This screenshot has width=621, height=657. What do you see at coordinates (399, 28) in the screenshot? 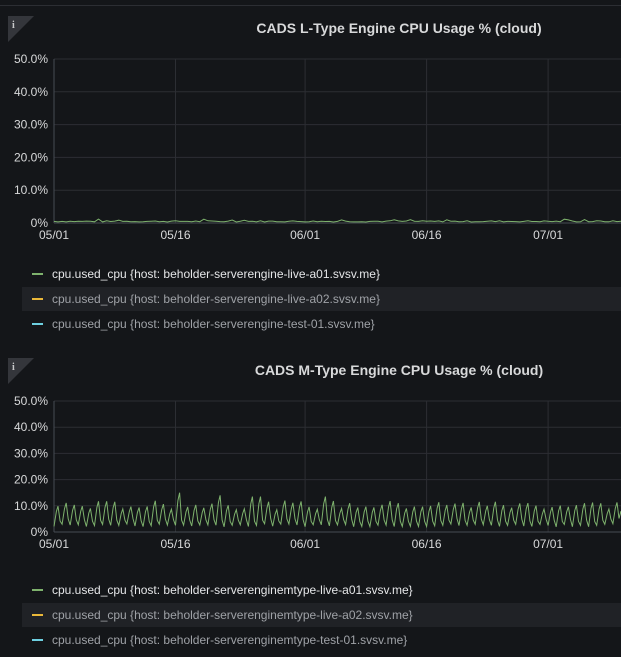
I see `panel-title: CADS L-Type Engine CPU Usage % (cloud)` at bounding box center [399, 28].